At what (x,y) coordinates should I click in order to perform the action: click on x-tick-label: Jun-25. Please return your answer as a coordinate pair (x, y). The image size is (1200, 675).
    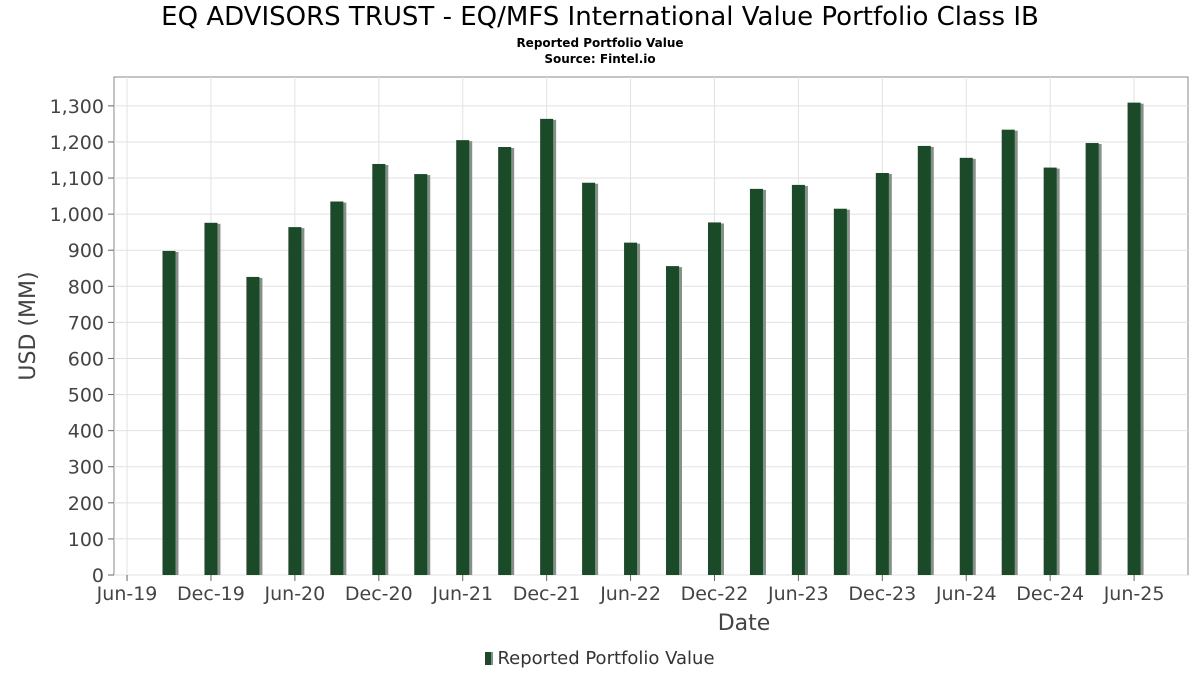
    Looking at the image, I should click on (1134, 594).